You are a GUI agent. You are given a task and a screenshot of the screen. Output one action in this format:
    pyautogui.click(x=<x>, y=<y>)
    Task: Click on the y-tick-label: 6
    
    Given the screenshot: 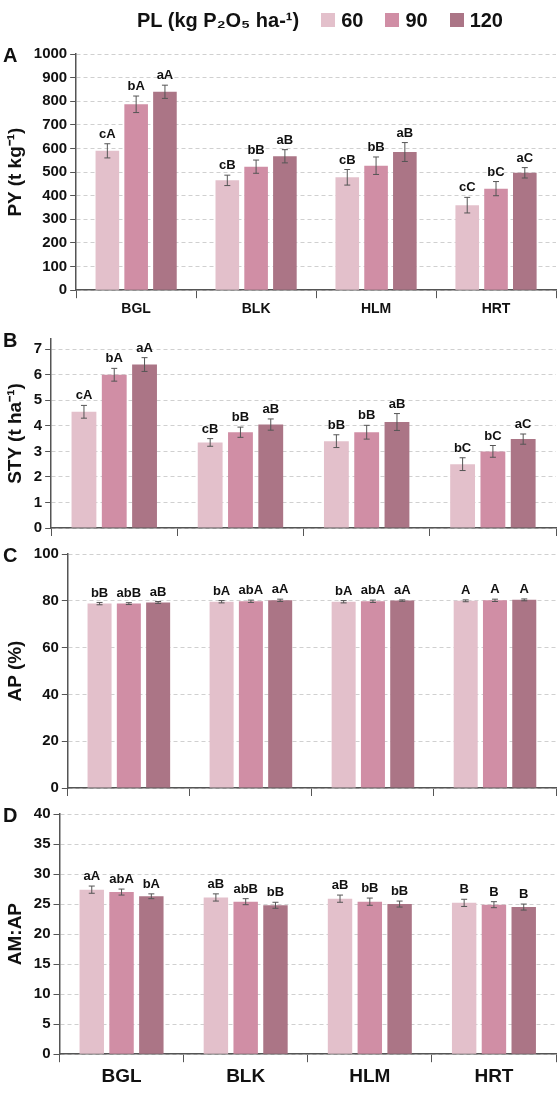 What is the action you would take?
    pyautogui.click(x=38, y=373)
    